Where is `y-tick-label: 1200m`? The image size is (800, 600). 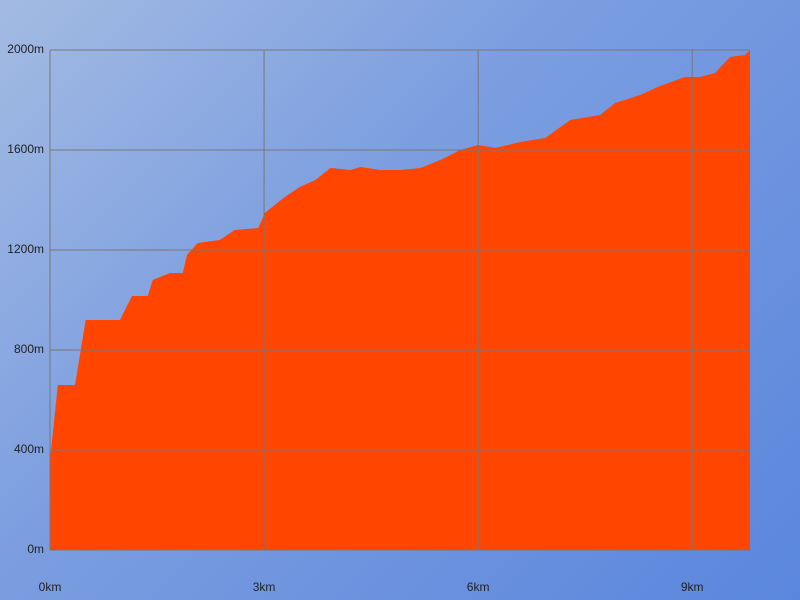
y-tick-label: 1200m is located at coordinates (25, 249).